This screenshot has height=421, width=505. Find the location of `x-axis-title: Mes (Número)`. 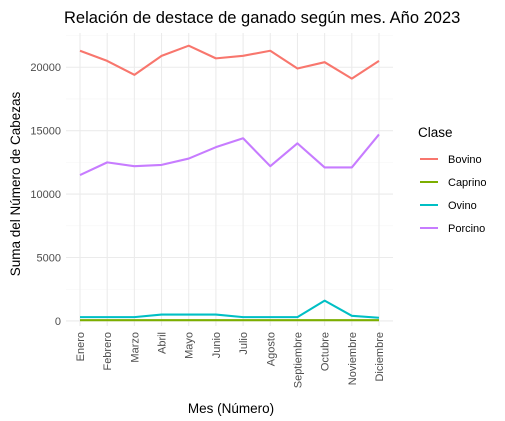

x-axis-title: Mes (Número) is located at coordinates (231, 408).